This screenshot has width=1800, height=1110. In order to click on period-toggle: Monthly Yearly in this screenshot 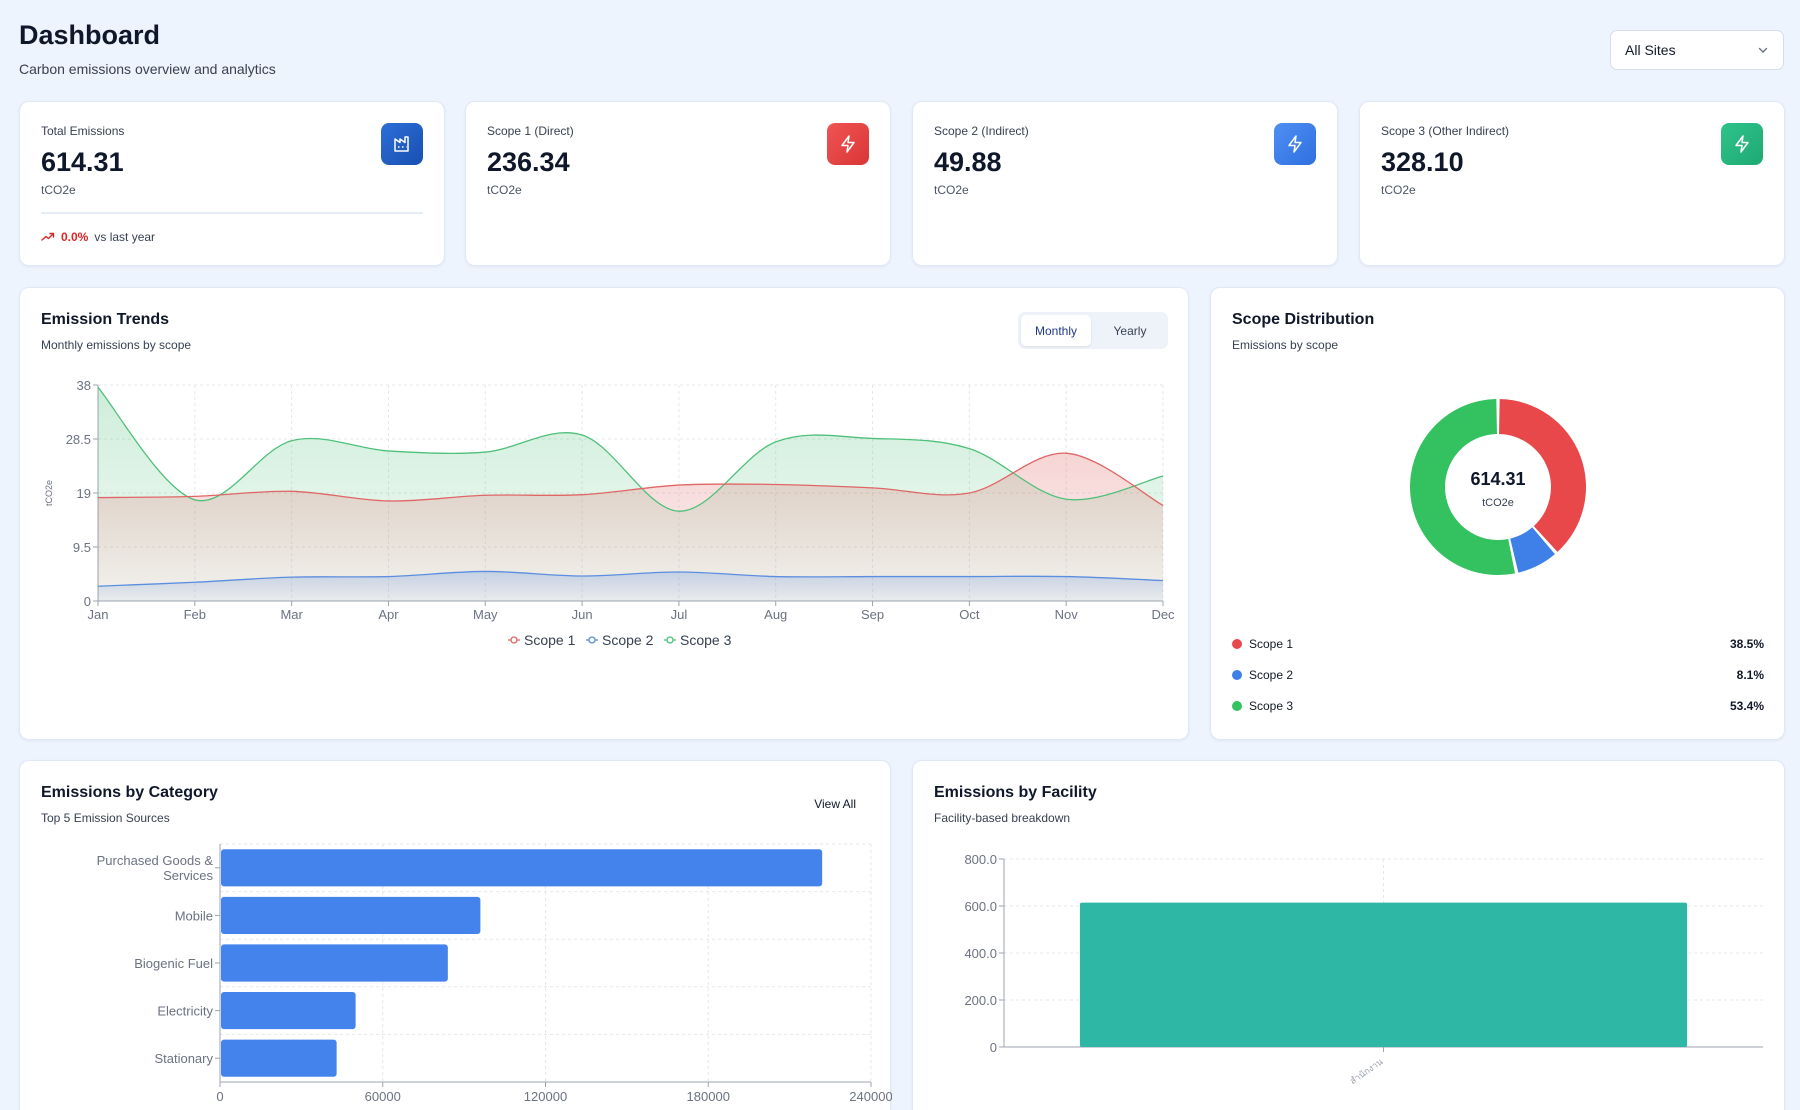, I will do `click(1093, 330)`.